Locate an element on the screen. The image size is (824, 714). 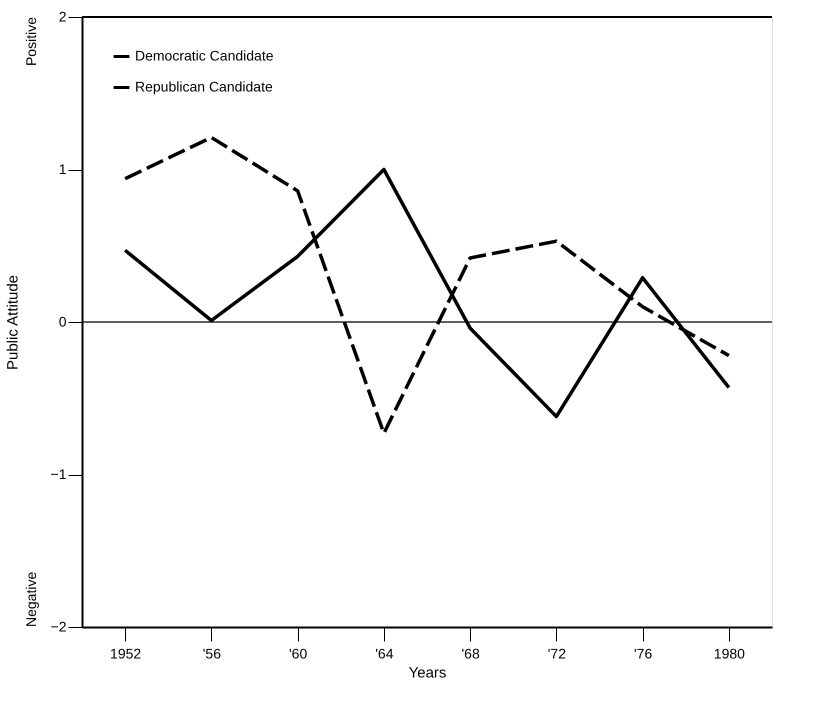
y-tick-label: −2 is located at coordinates (58, 626).